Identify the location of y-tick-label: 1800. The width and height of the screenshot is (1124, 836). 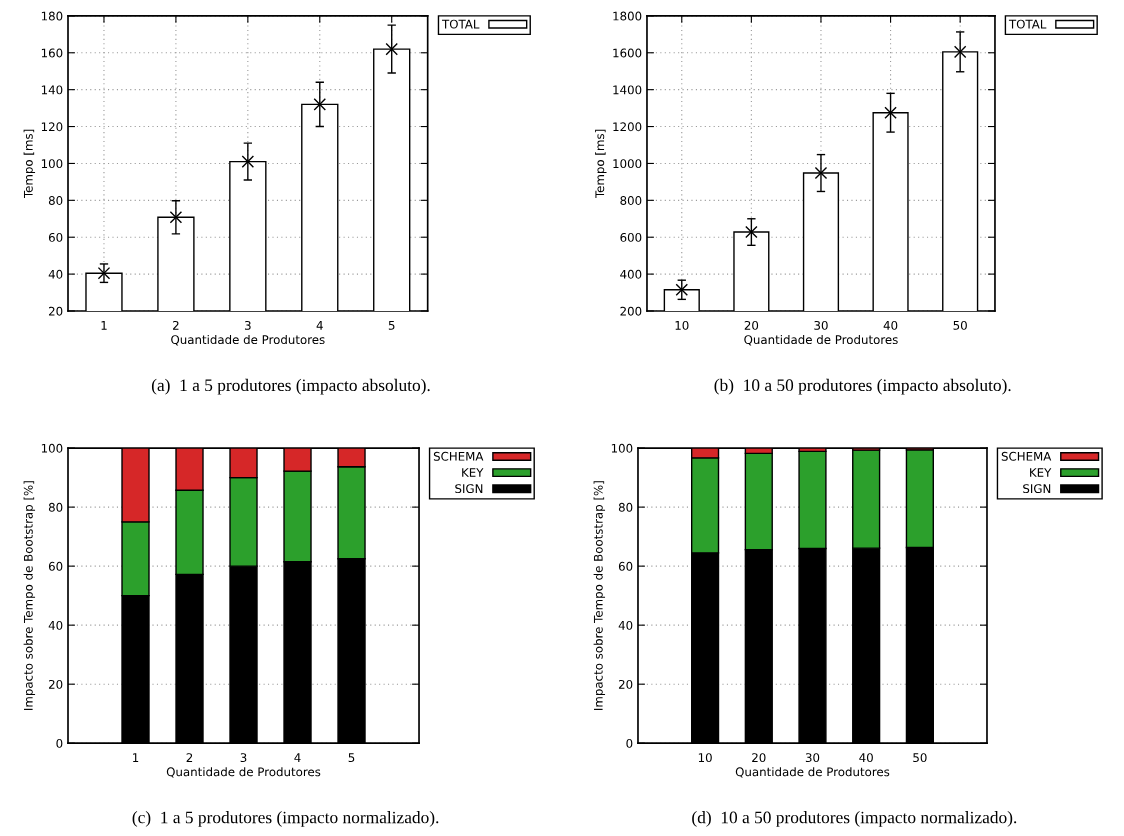
(627, 16).